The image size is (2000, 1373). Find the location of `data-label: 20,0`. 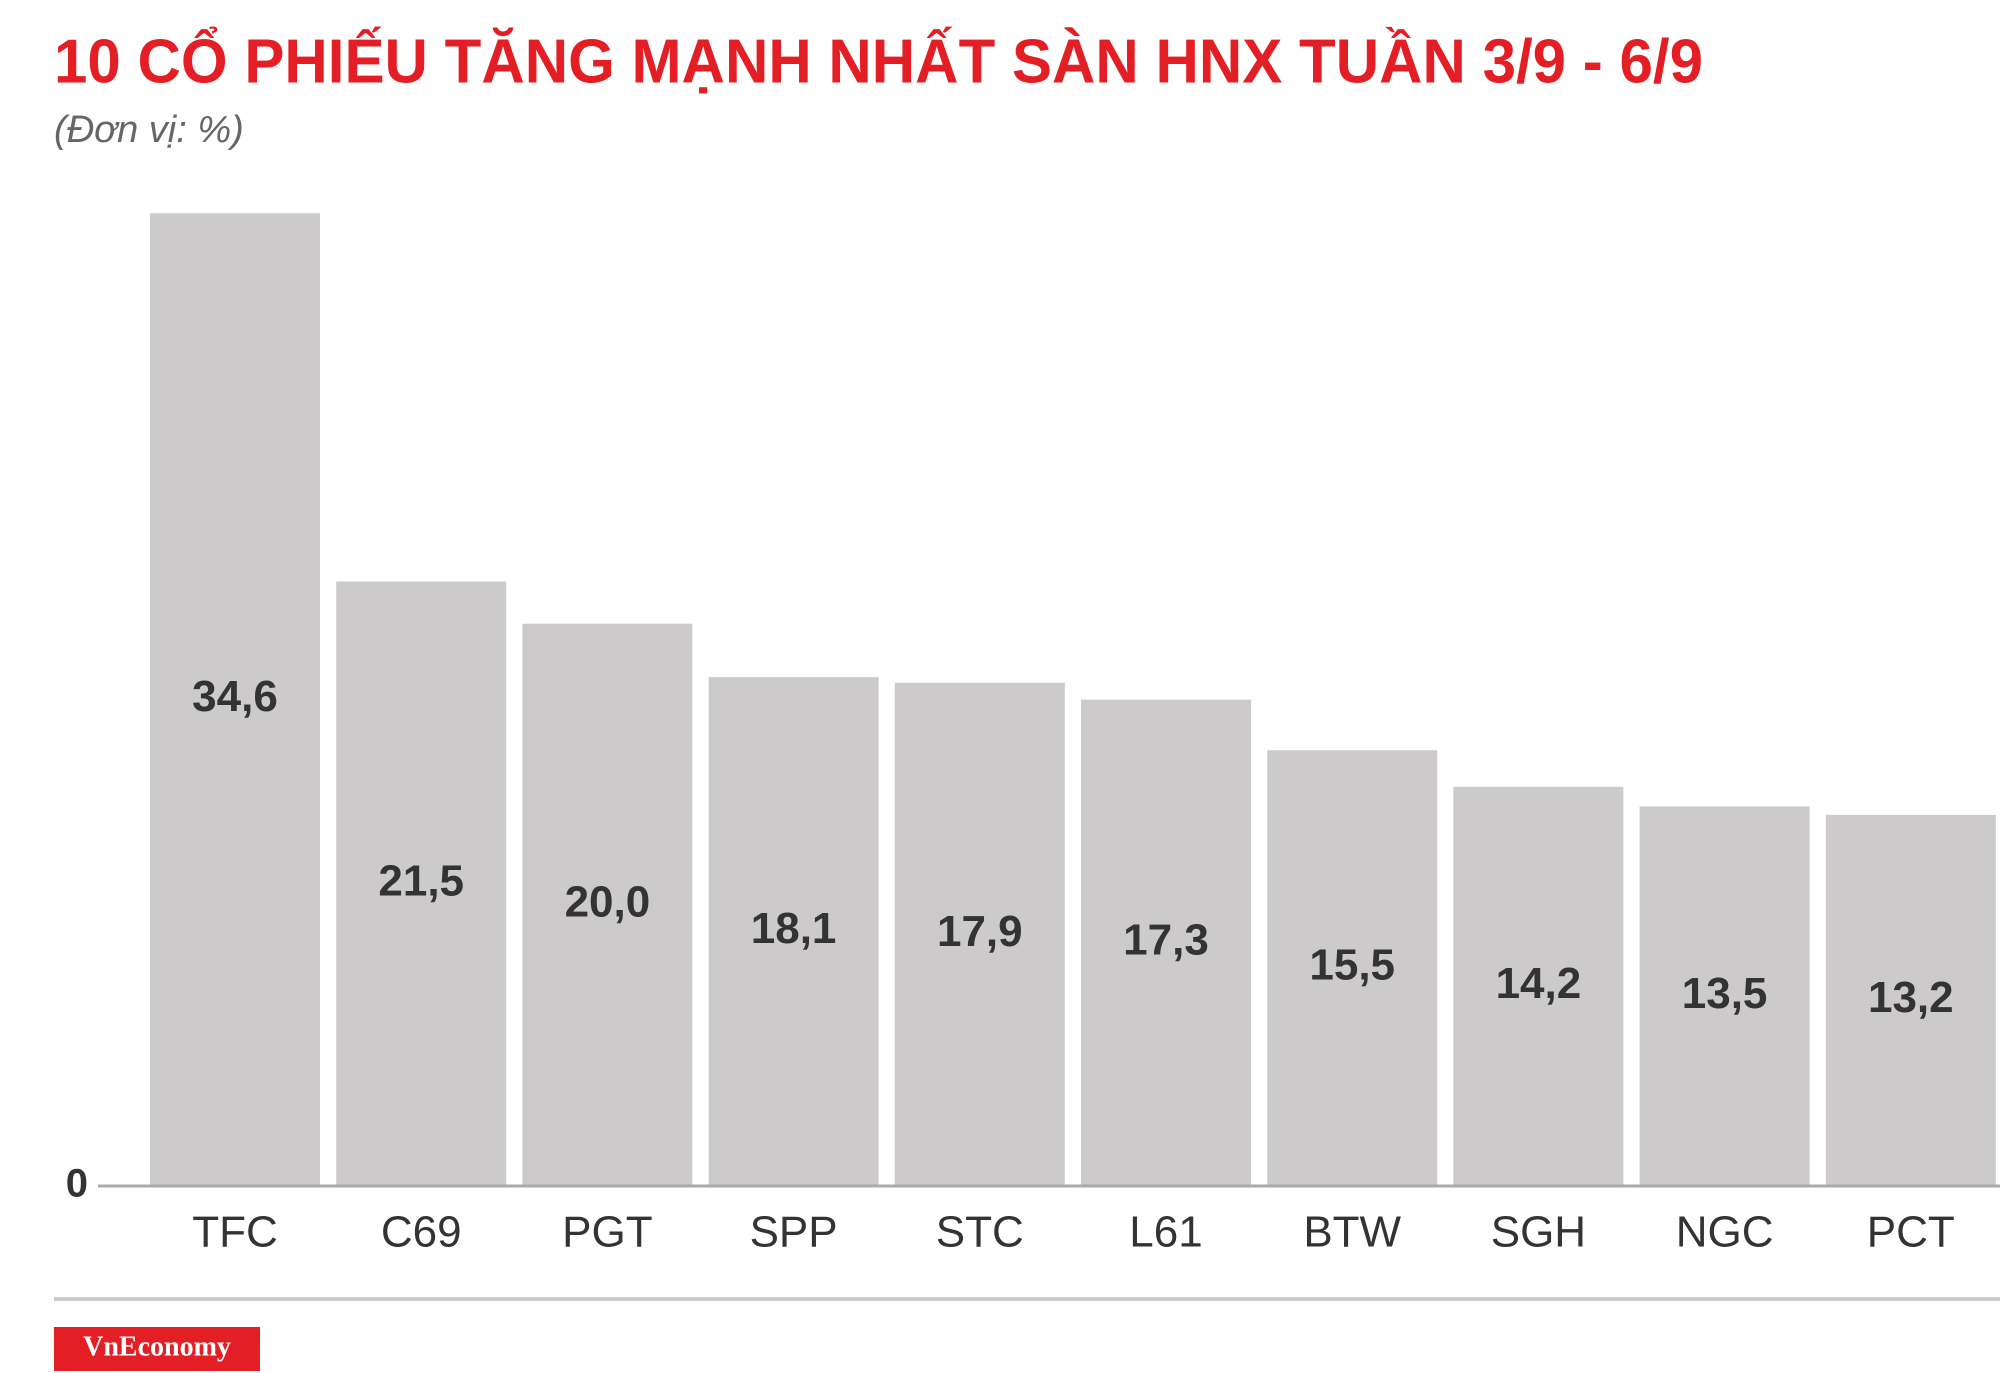

data-label: 20,0 is located at coordinates (608, 901).